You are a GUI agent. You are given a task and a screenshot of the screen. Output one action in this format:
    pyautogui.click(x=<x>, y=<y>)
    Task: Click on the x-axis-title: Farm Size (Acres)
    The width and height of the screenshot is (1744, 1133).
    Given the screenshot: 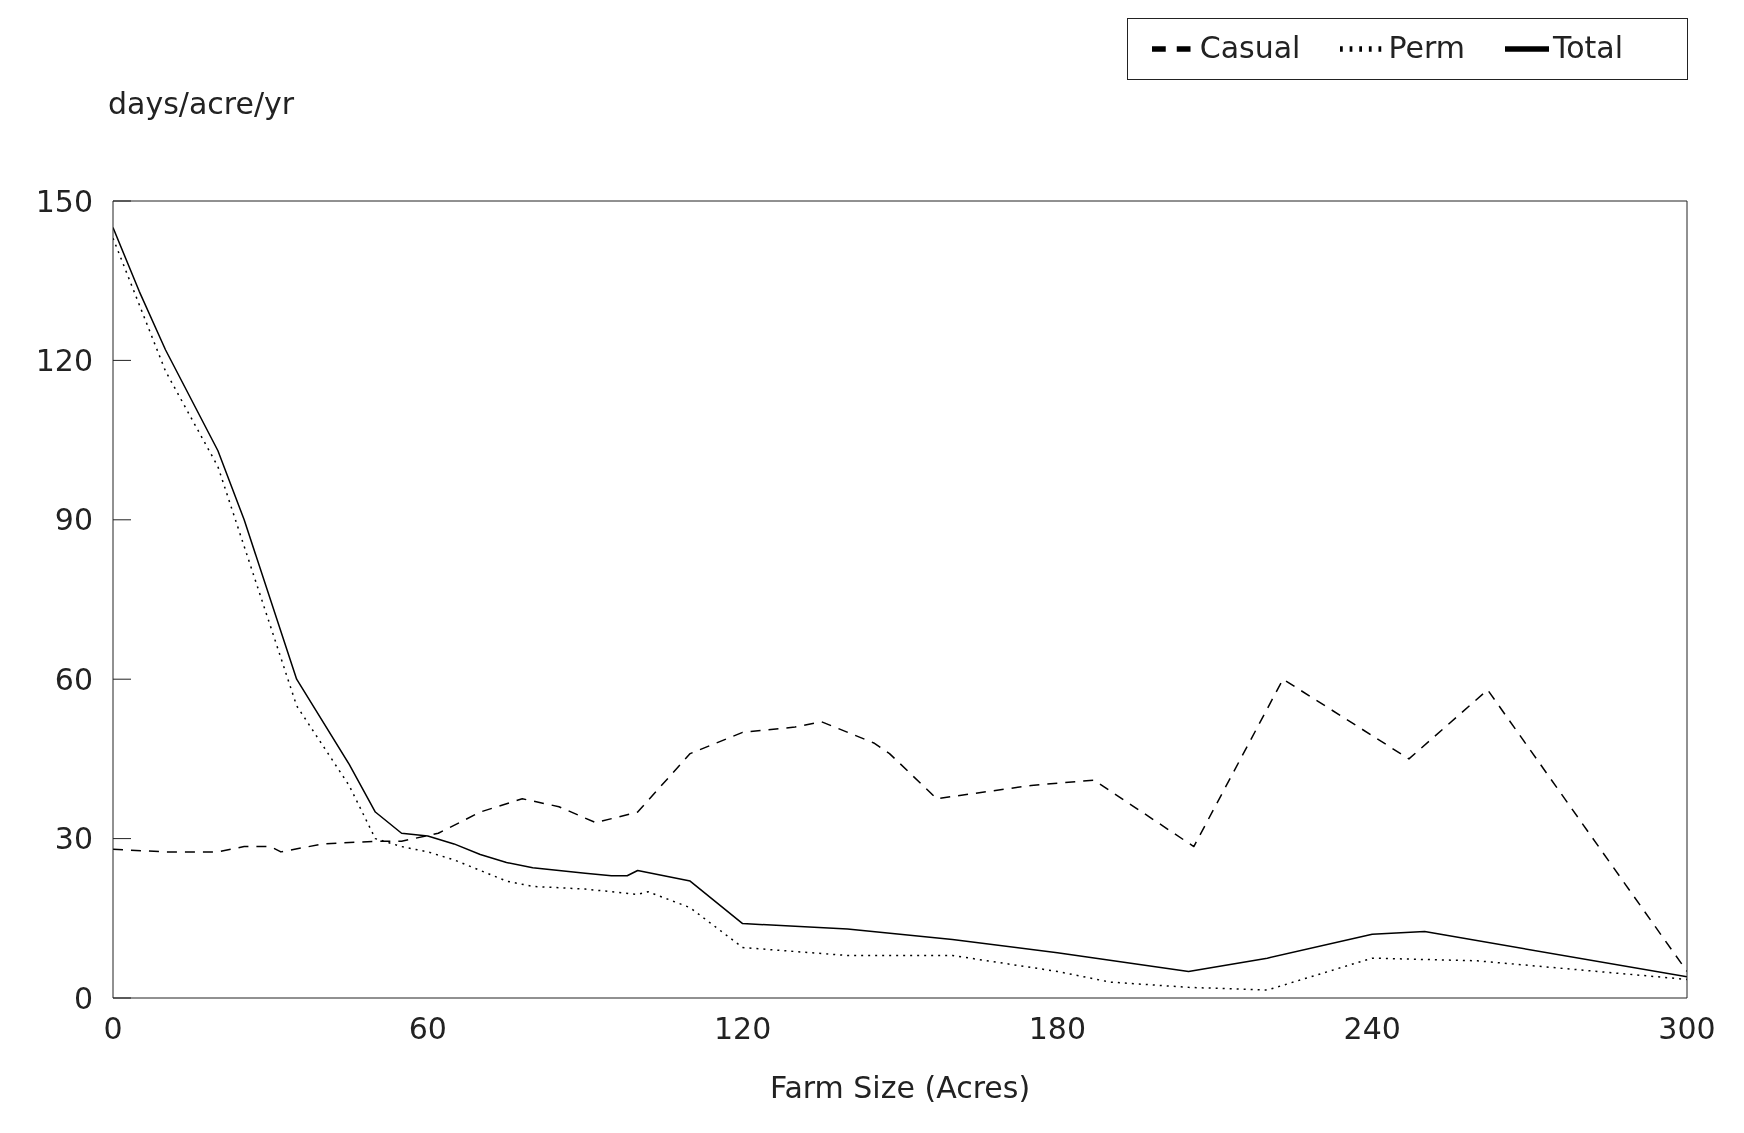 What is the action you would take?
    pyautogui.click(x=900, y=1087)
    